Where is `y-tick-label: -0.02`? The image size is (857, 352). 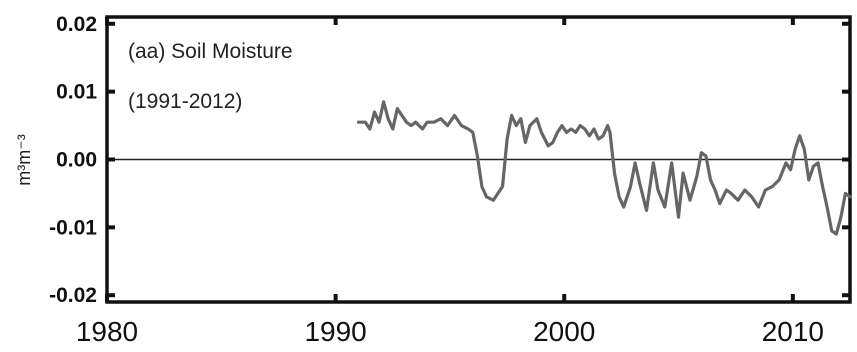
y-tick-label: -0.02 is located at coordinates (73, 295).